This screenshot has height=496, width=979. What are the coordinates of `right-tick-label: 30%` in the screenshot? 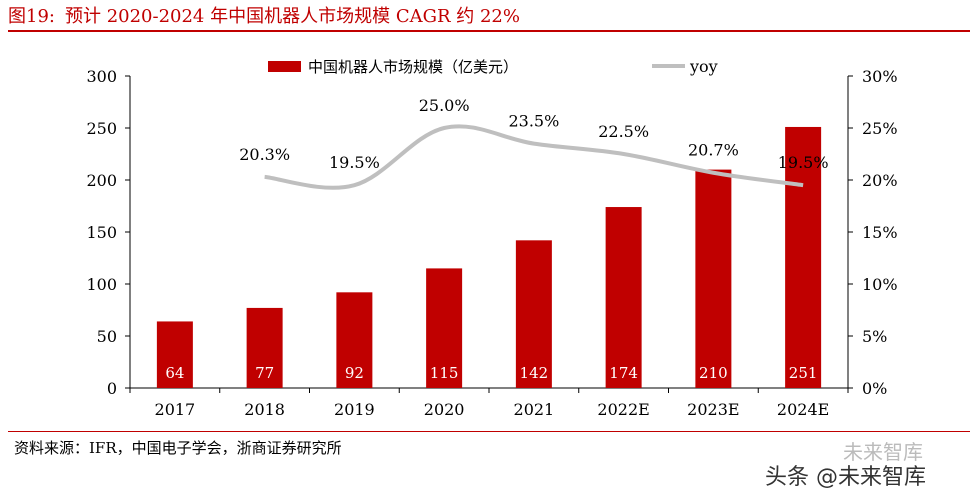 It's located at (880, 76).